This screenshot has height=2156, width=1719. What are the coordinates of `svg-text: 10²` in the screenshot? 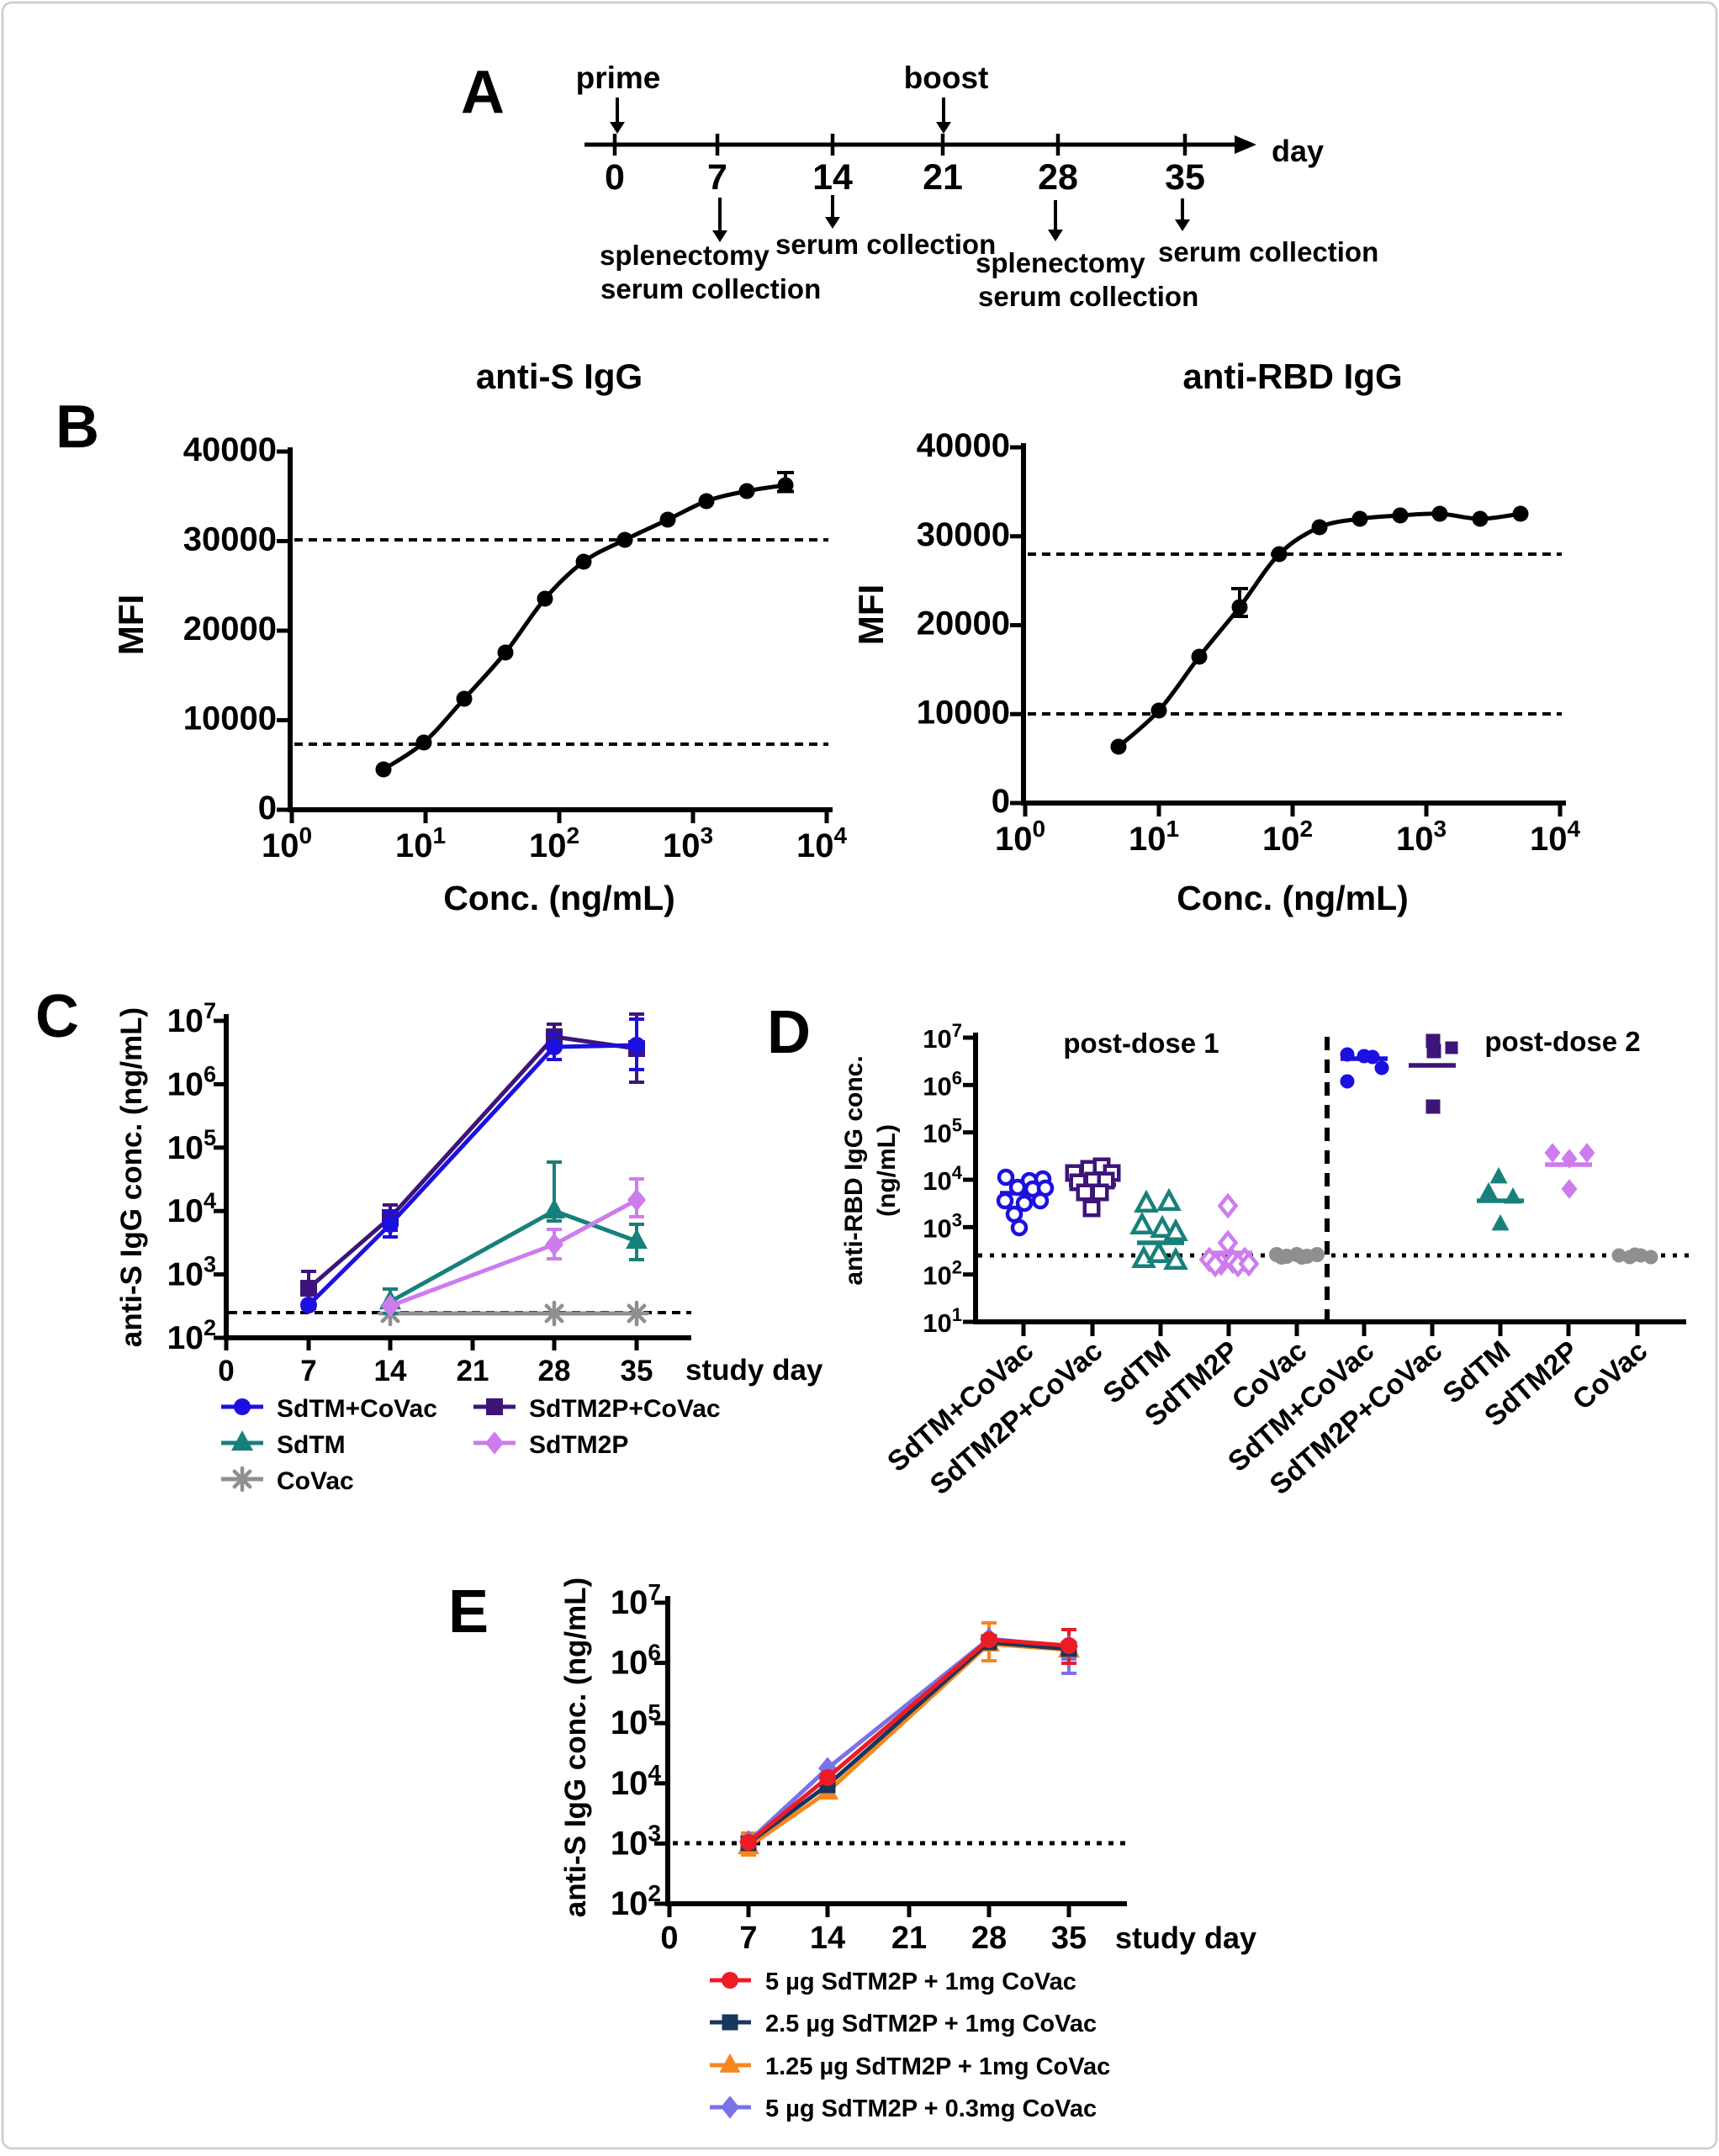 It's located at (1287, 837).